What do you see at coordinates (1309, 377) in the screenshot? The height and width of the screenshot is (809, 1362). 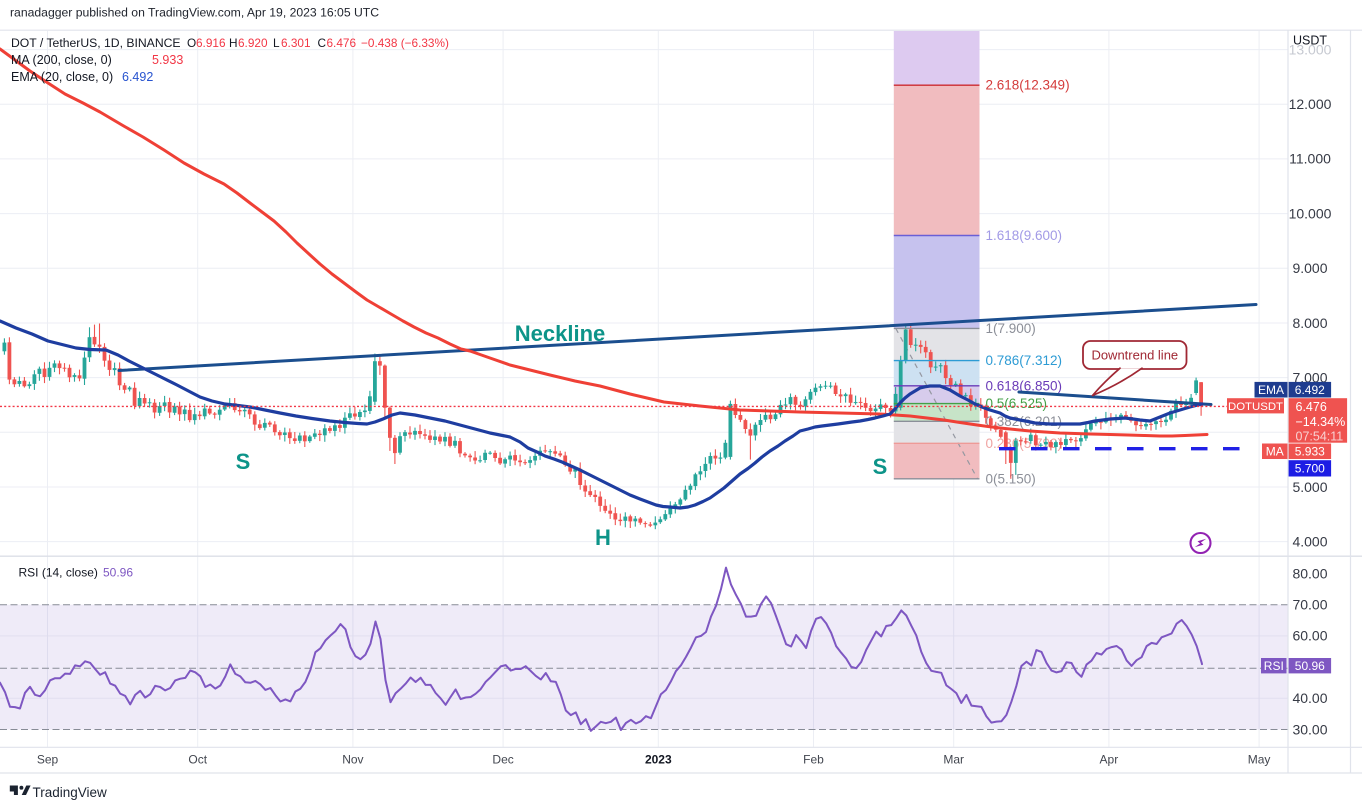 I see `svg-text: 7.000` at bounding box center [1309, 377].